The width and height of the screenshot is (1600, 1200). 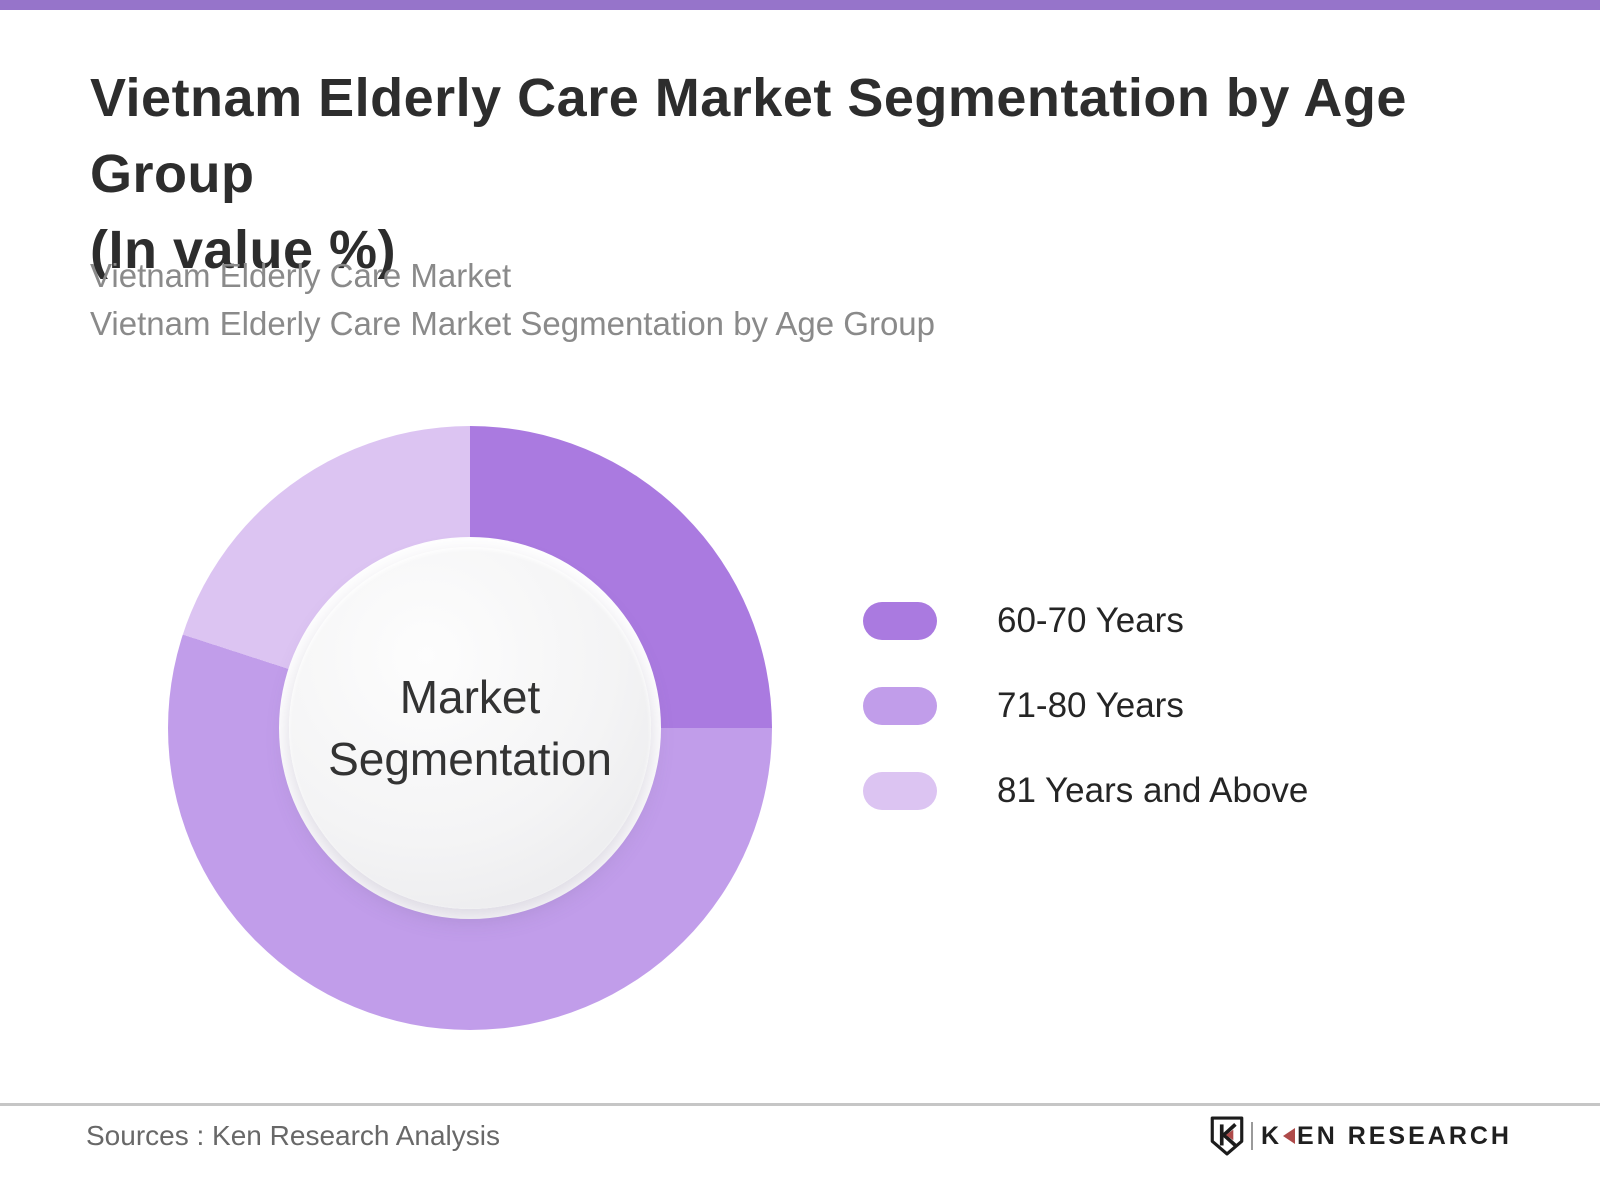 I want to click on shield-k-icon, so click(x=1227, y=1136).